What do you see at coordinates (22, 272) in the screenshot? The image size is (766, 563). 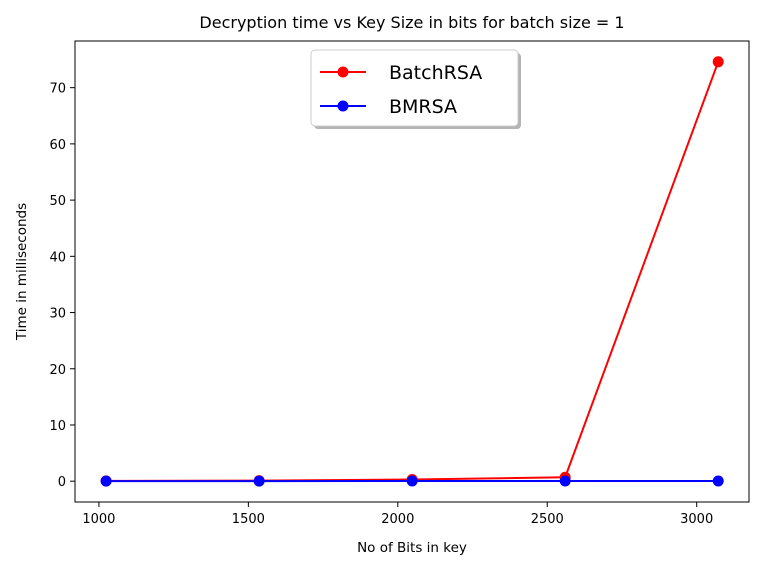 I see `y-axis-title: Time in milliseconds` at bounding box center [22, 272].